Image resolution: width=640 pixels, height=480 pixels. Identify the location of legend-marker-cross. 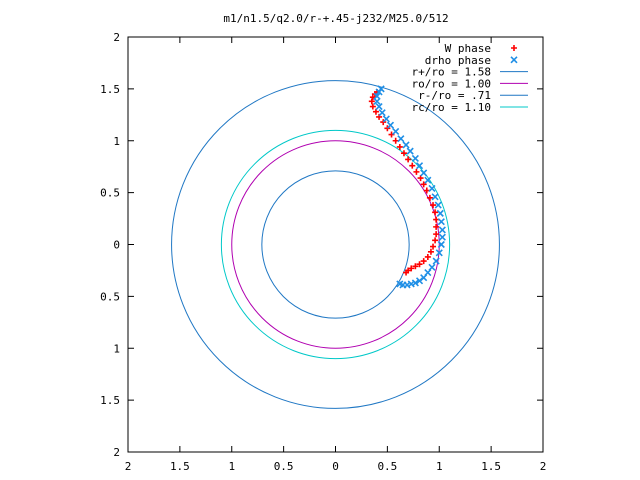
(514, 60).